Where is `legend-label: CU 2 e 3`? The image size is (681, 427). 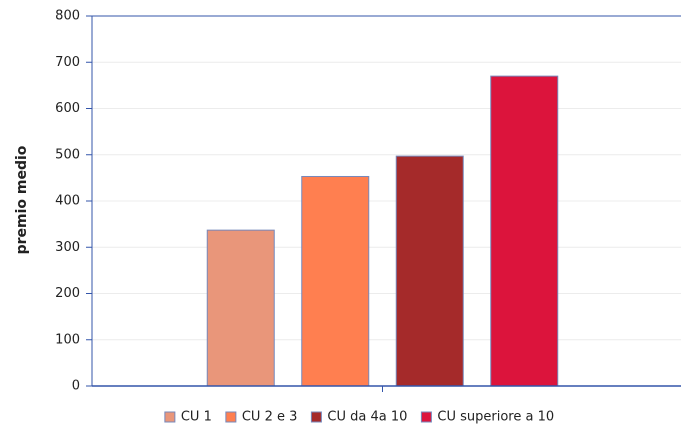 legend-label: CU 2 e 3 is located at coordinates (270, 417).